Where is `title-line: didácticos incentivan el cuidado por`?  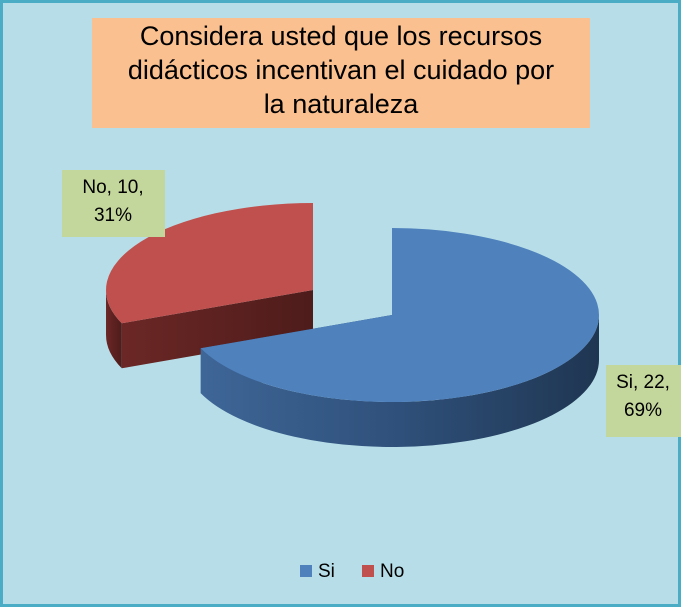 title-line: didácticos incentivan el cuidado por is located at coordinates (341, 70).